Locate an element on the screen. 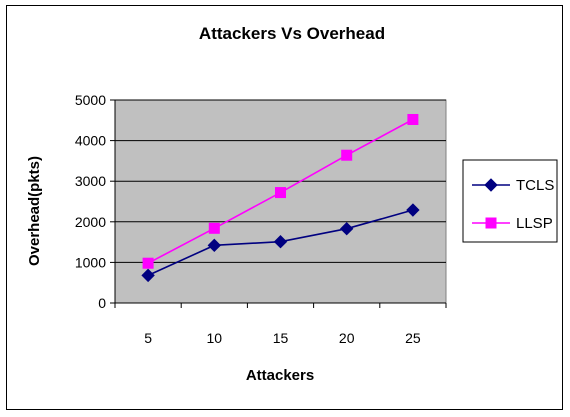  legend-marker-tcls is located at coordinates (491, 185).